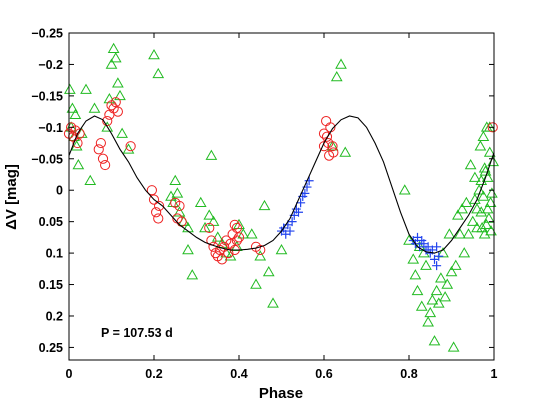 The width and height of the screenshot is (545, 409). What do you see at coordinates (238, 374) in the screenshot?
I see `x-tick-label: 0.4` at bounding box center [238, 374].